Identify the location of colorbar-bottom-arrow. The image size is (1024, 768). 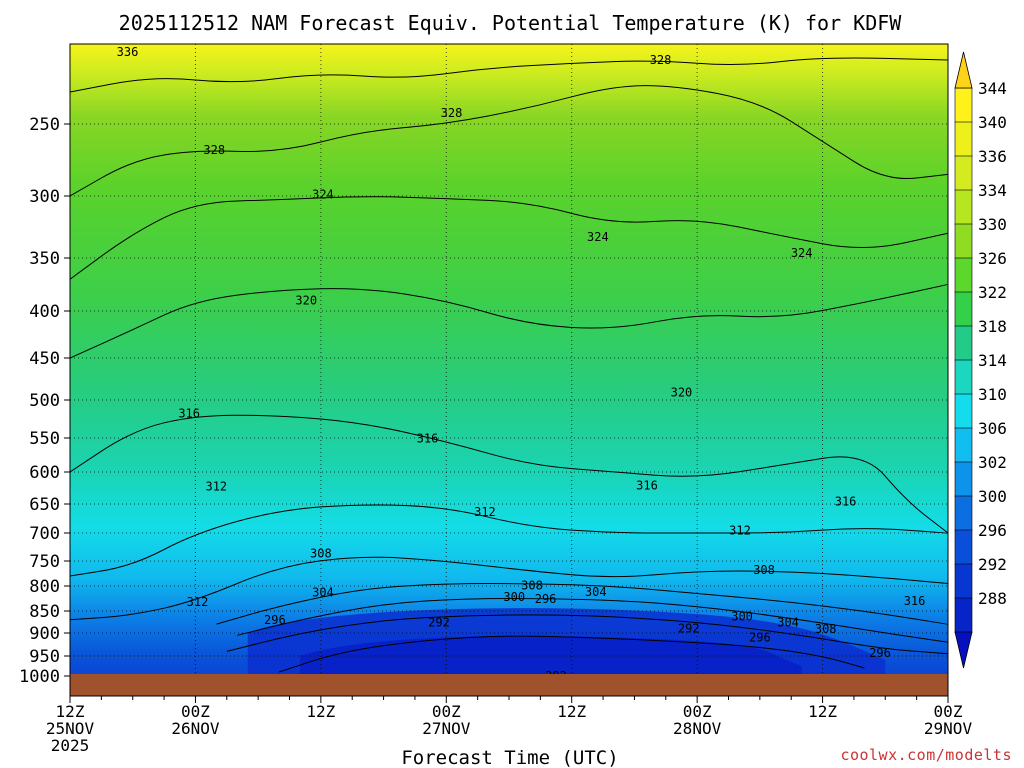
(963, 650).